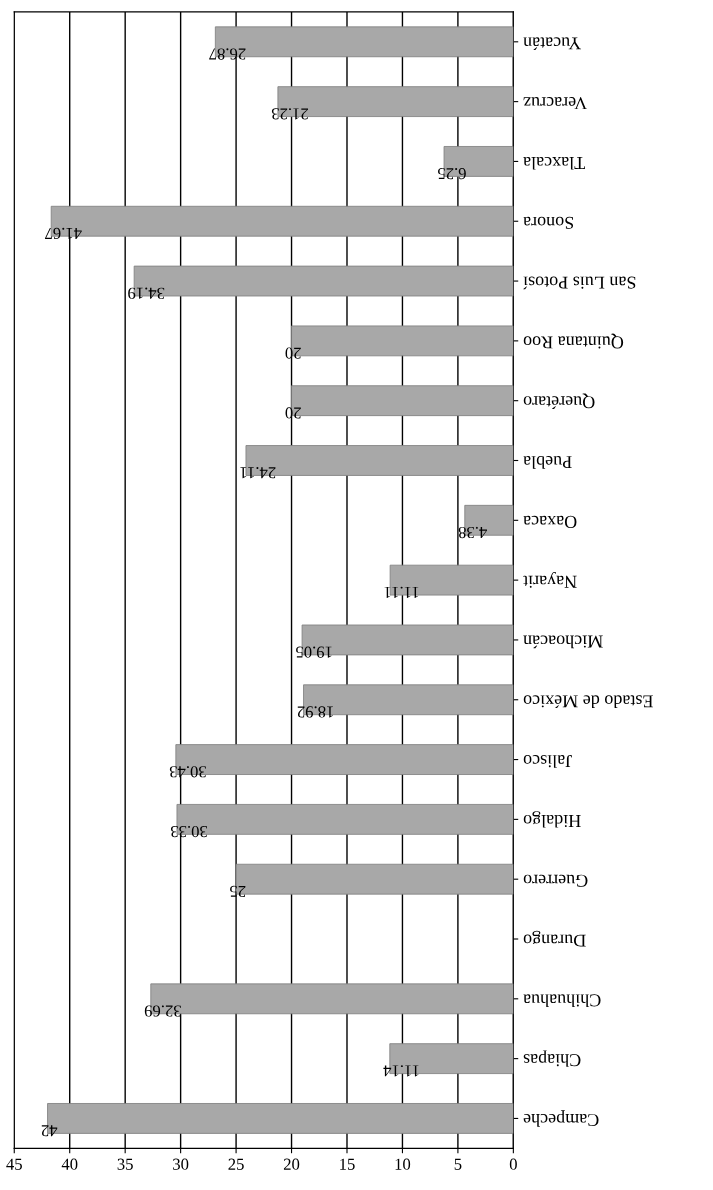 This screenshot has height=1190, width=713. I want to click on x-tick-label: 0, so click(513, 1164).